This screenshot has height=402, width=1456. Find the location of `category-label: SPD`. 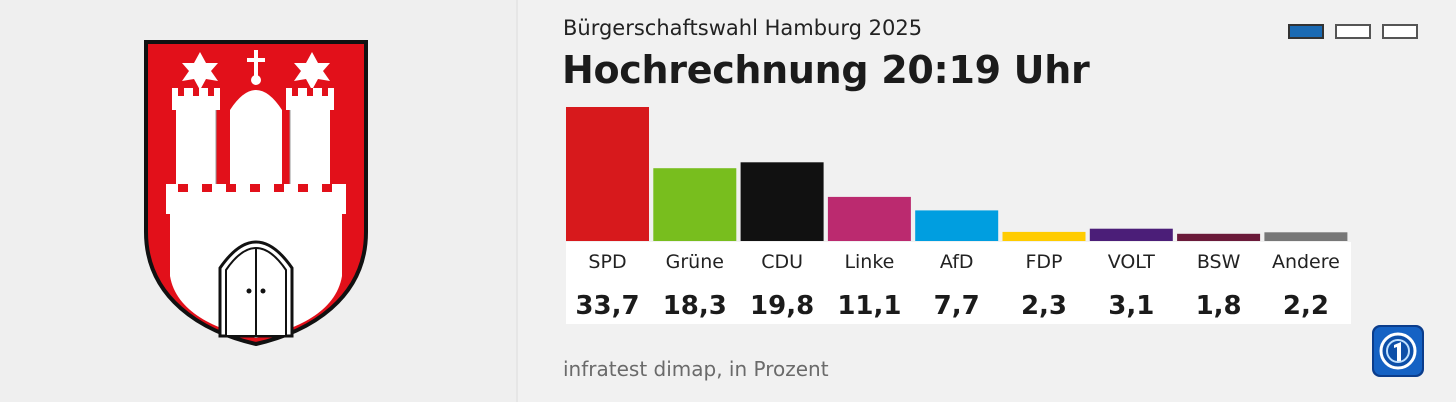

category-label: SPD is located at coordinates (607, 262).